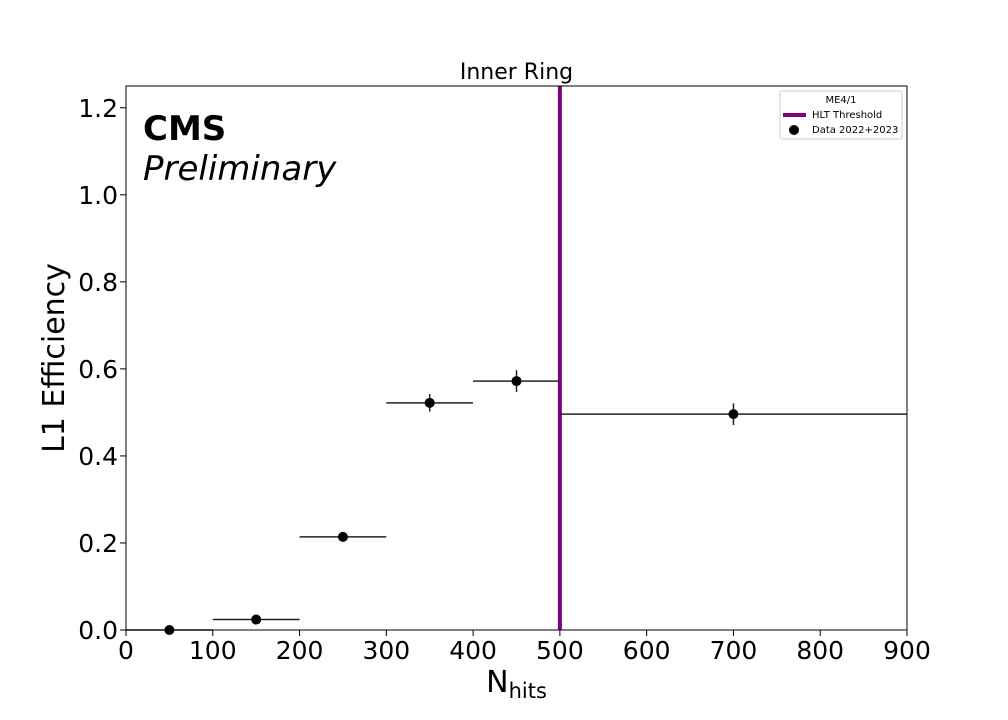 The image size is (1008, 720). What do you see at coordinates (847, 115) in the screenshot?
I see `legend-entry-hlt: HLT Threshold` at bounding box center [847, 115].